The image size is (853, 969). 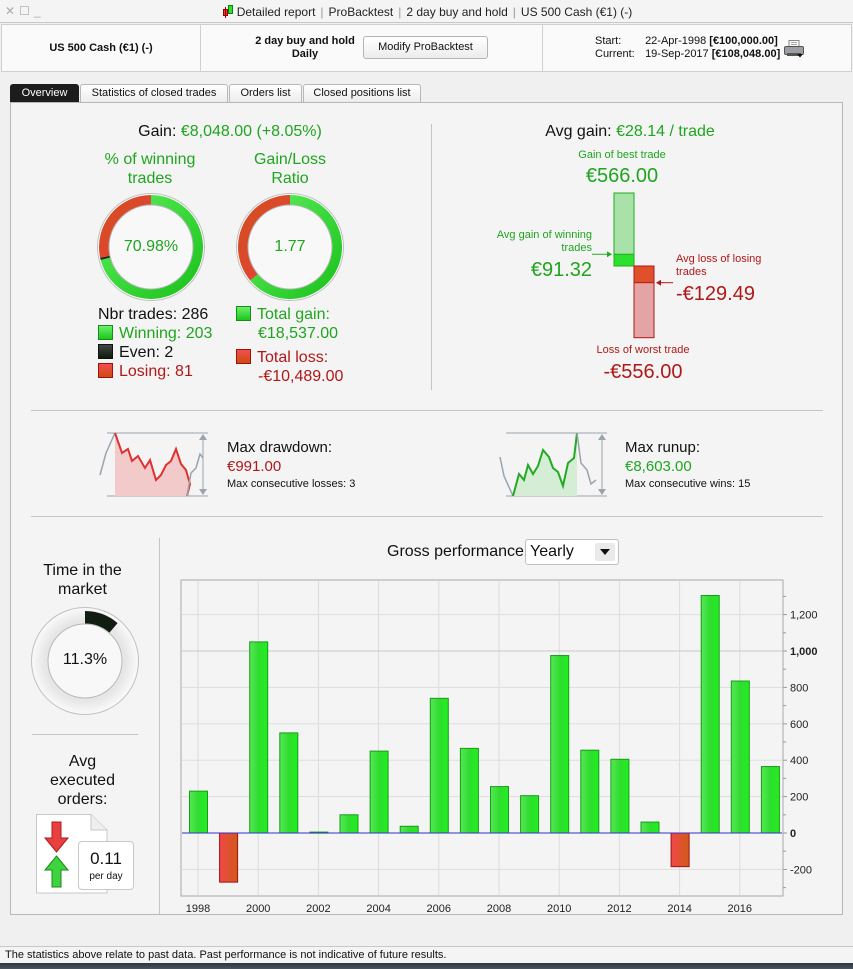 I want to click on x-tick-label: 2012, so click(x=619, y=909).